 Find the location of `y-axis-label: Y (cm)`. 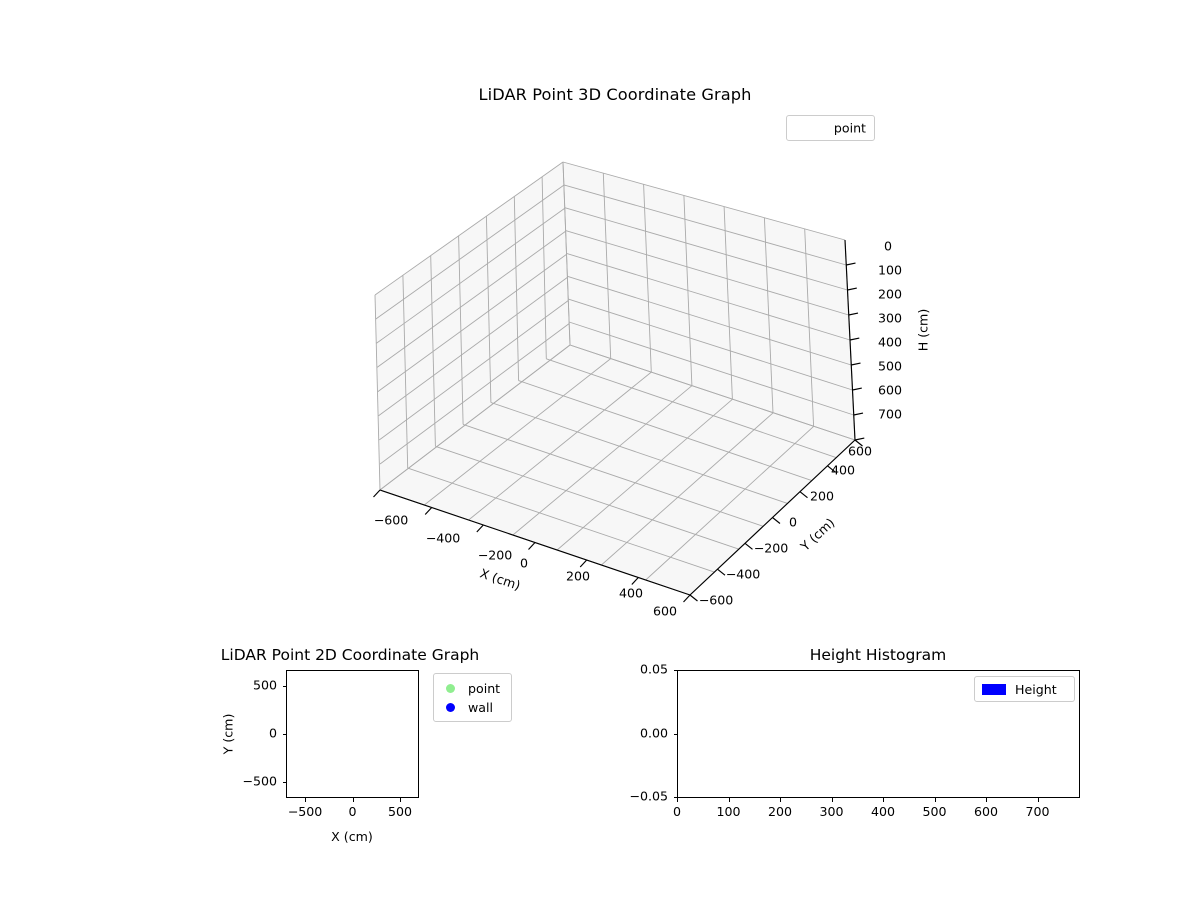

y-axis-label: Y (cm) is located at coordinates (817, 534).